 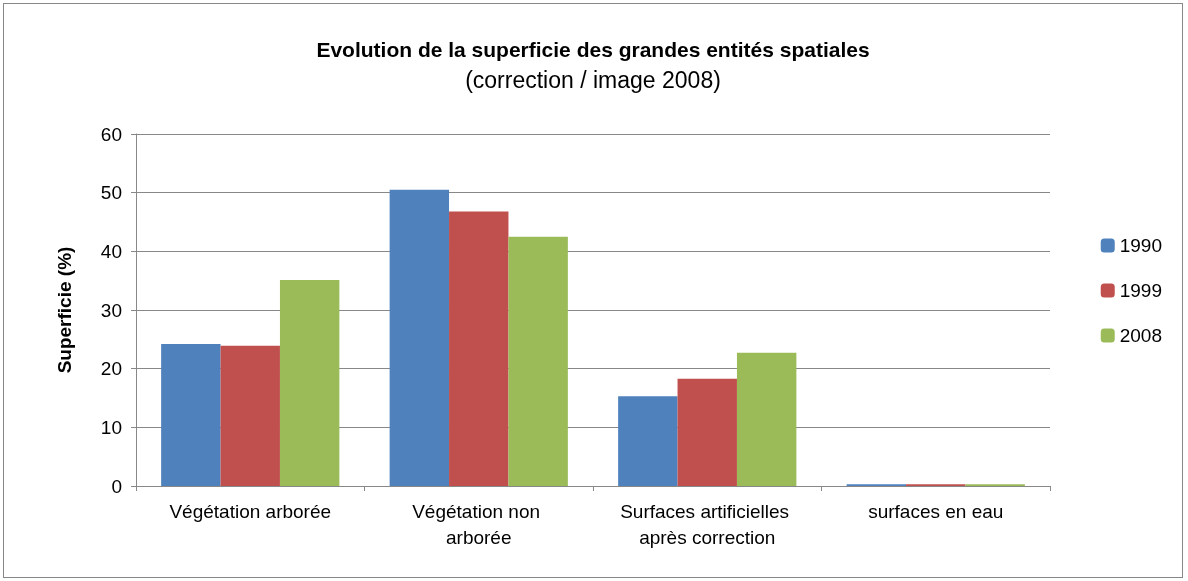 I want to click on y-tick-label: 60, so click(x=111, y=134).